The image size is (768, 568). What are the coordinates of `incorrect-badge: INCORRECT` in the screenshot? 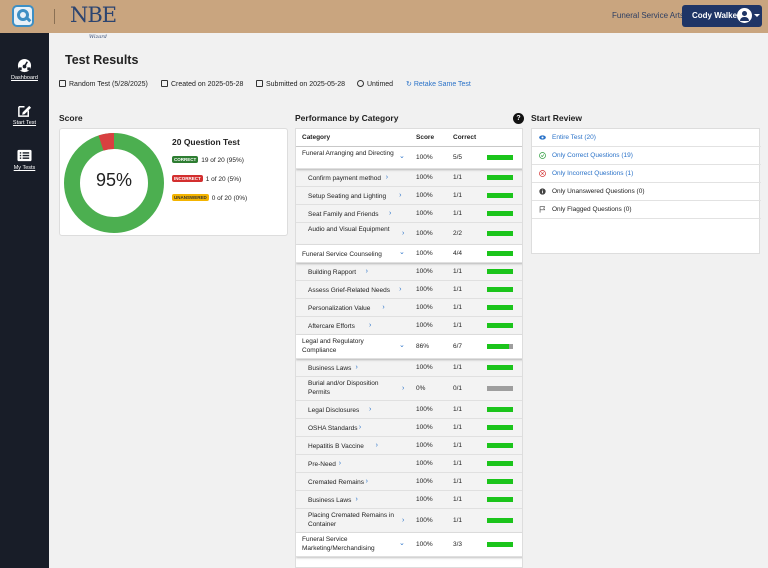 It's located at (187, 178).